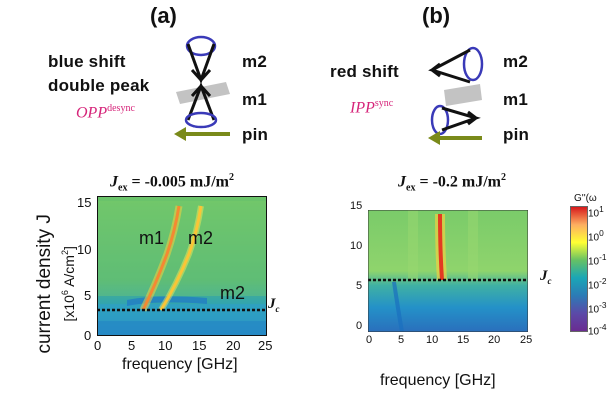 The image size is (612, 410). I want to click on cb-tick-0: 10¹, so click(596, 212).